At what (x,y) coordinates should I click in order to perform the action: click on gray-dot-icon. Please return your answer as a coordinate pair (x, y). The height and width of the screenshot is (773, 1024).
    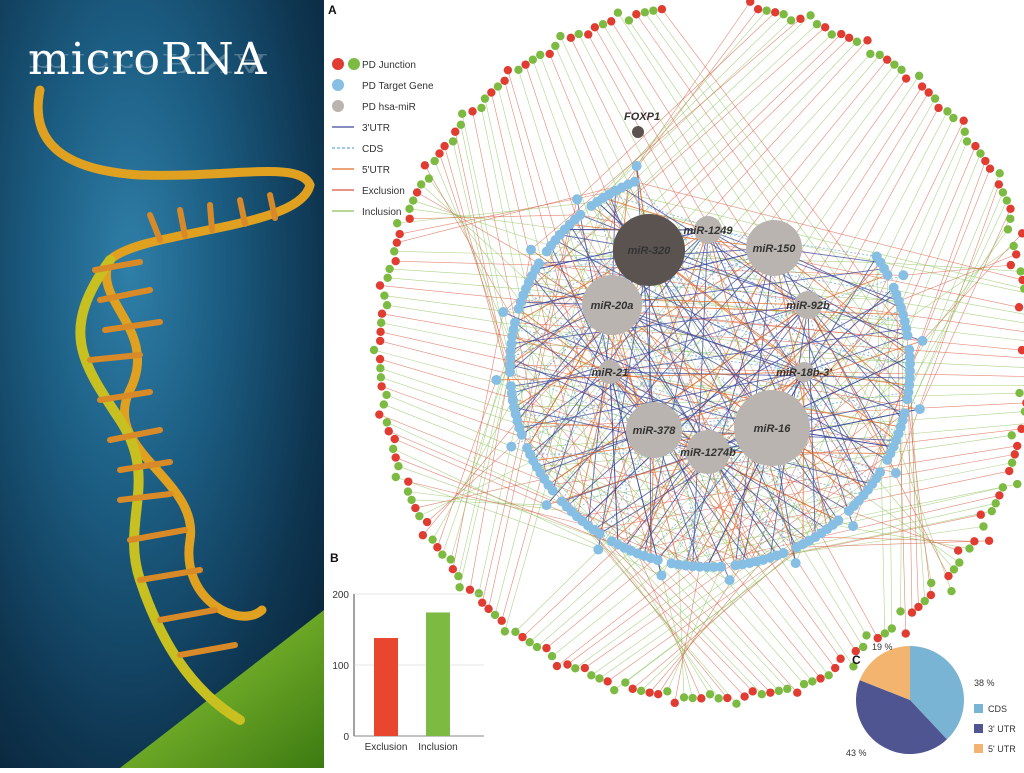
    Looking at the image, I should click on (338, 106).